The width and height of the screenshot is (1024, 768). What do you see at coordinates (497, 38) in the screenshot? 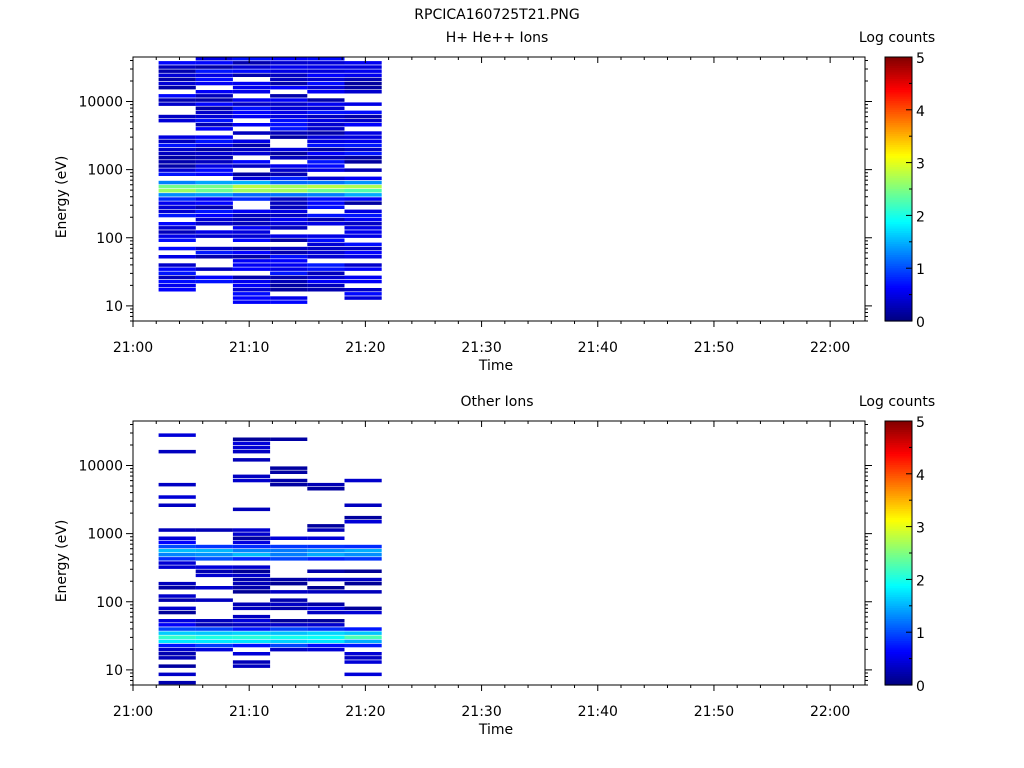
I see `panel1-title: H+ He++ Ions` at bounding box center [497, 38].